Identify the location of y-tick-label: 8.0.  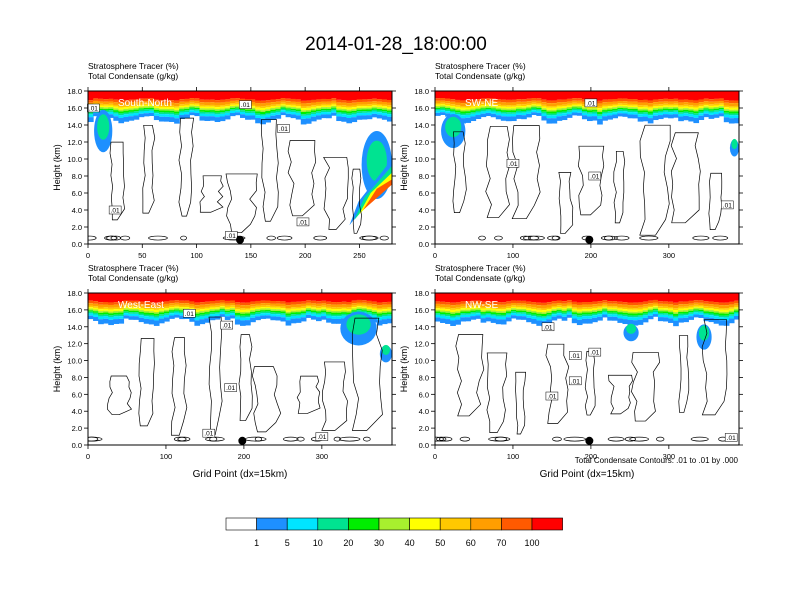
(424, 377).